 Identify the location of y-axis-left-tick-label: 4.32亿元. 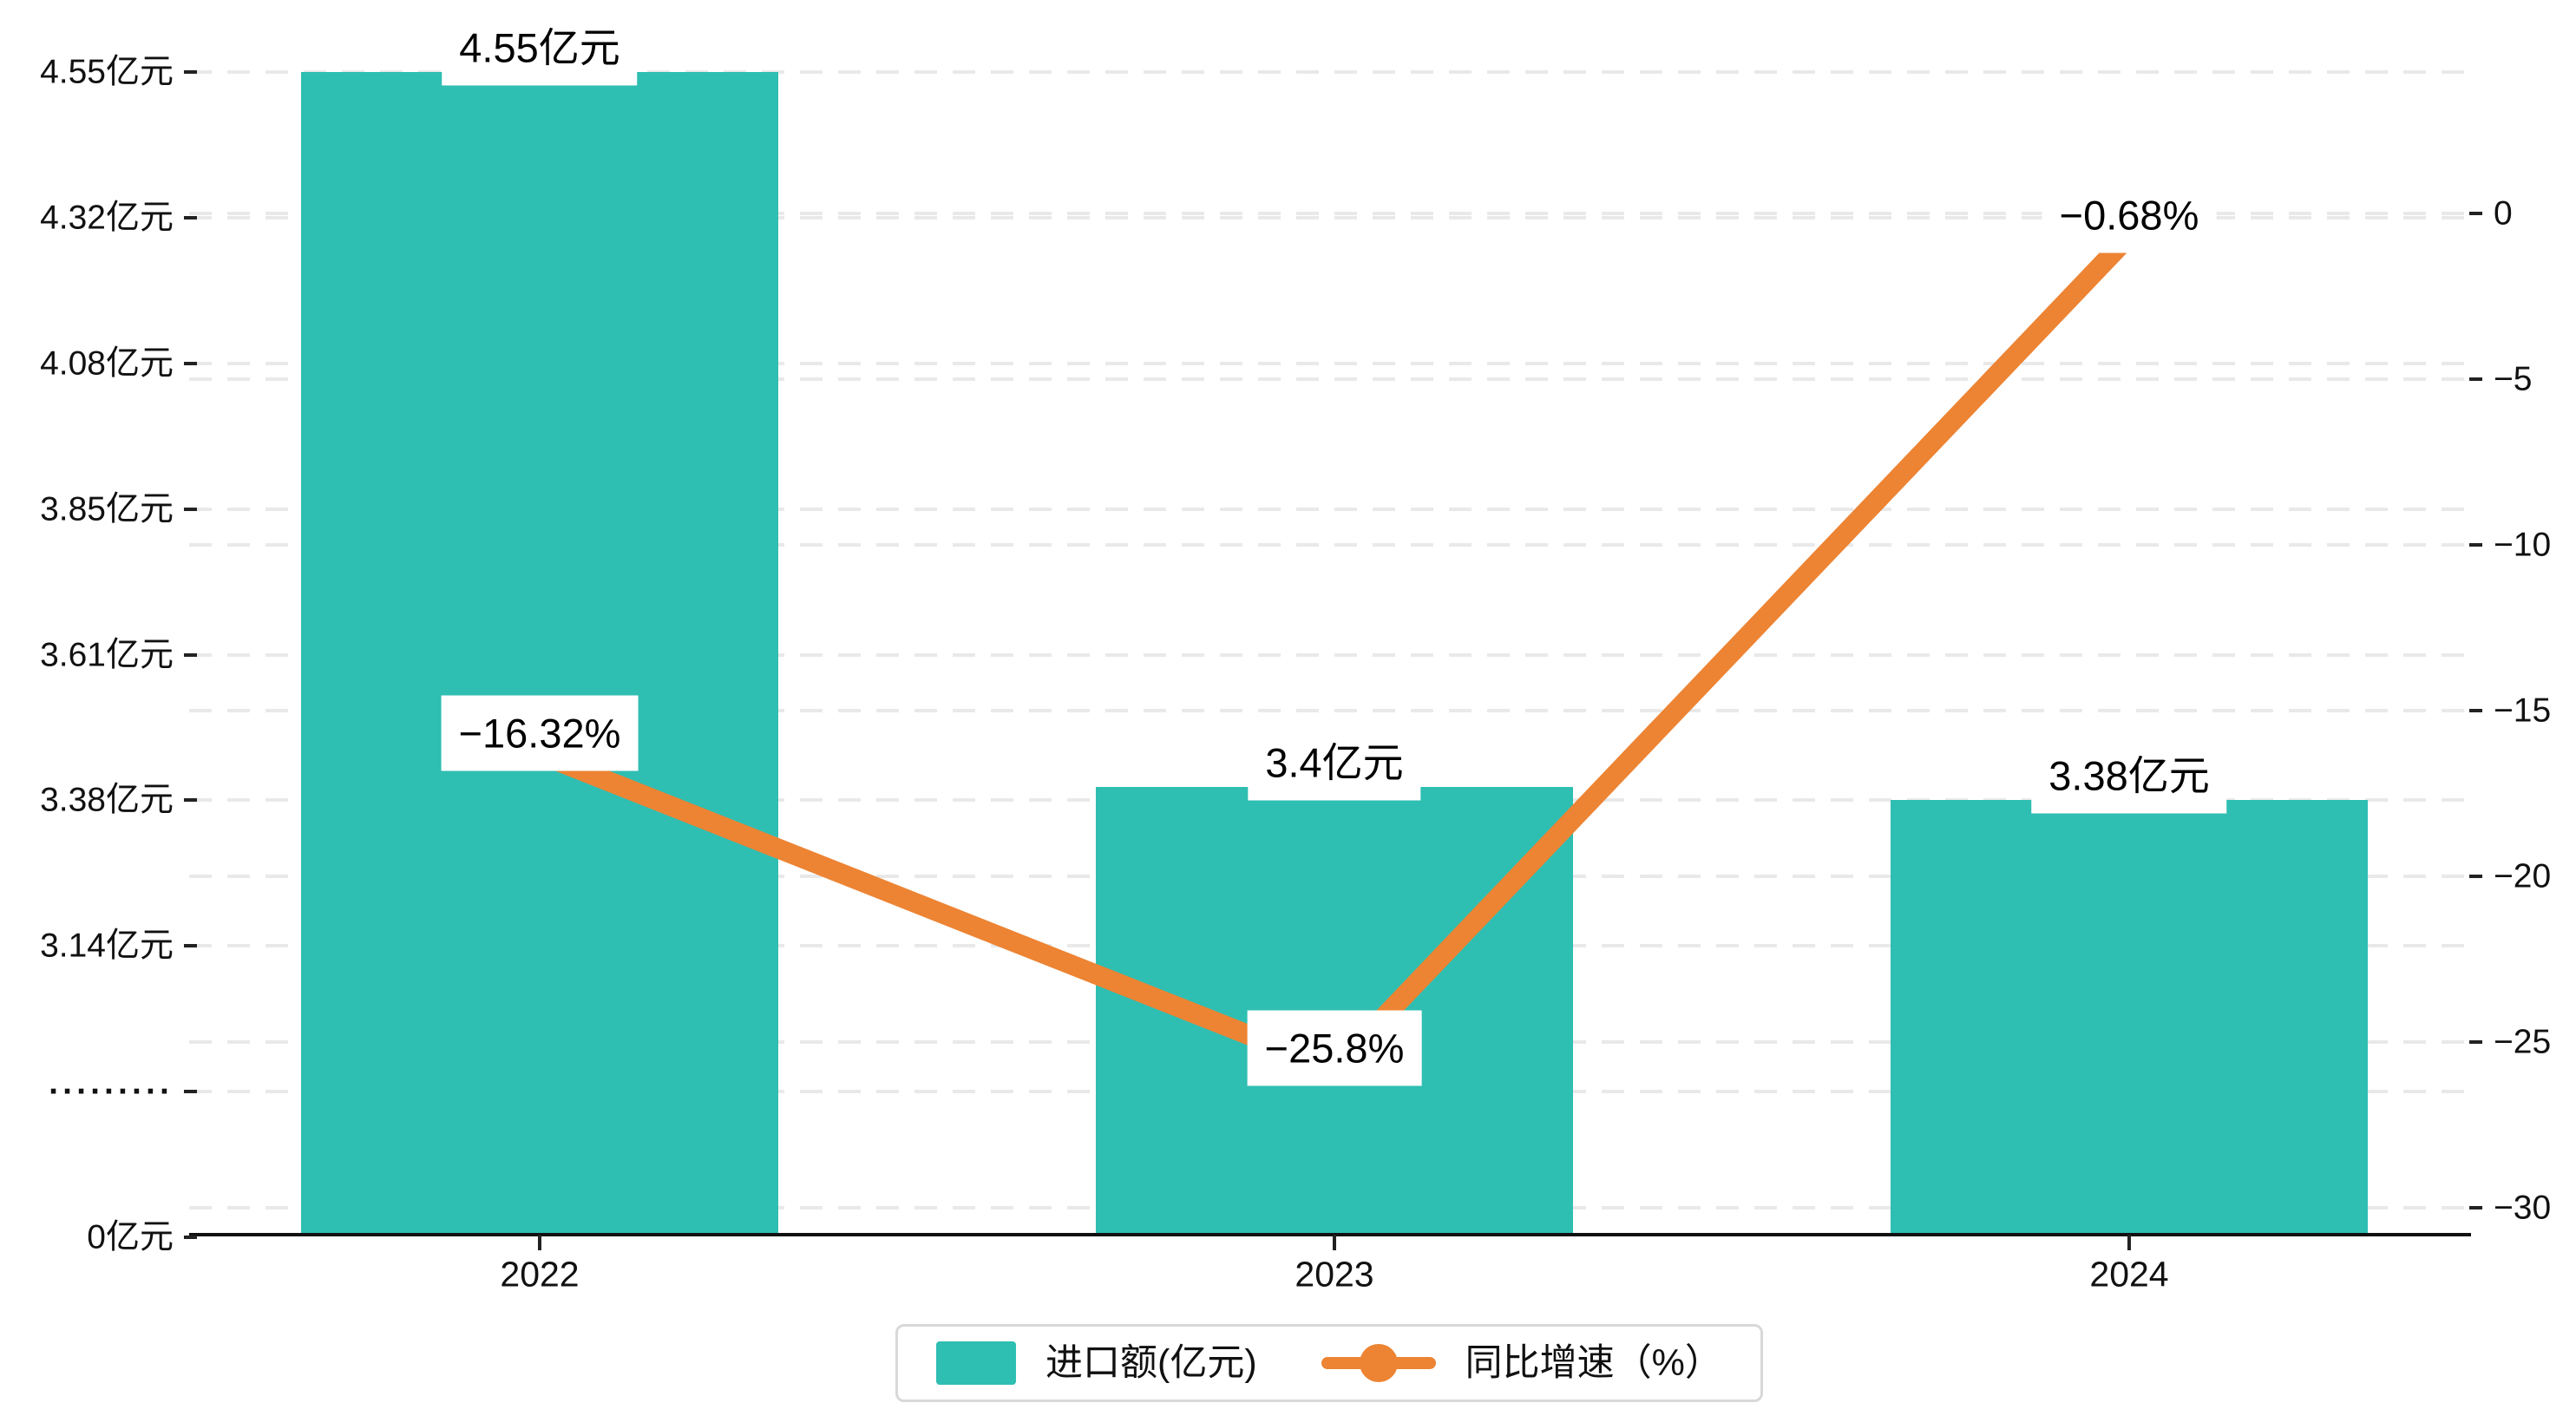
(107, 218).